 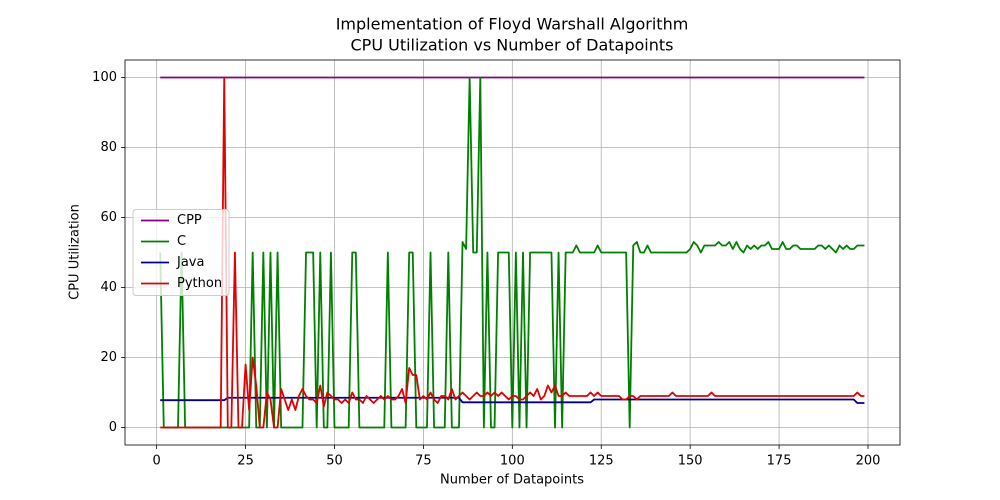 What do you see at coordinates (190, 262) in the screenshot?
I see `legend-label: Java` at bounding box center [190, 262].